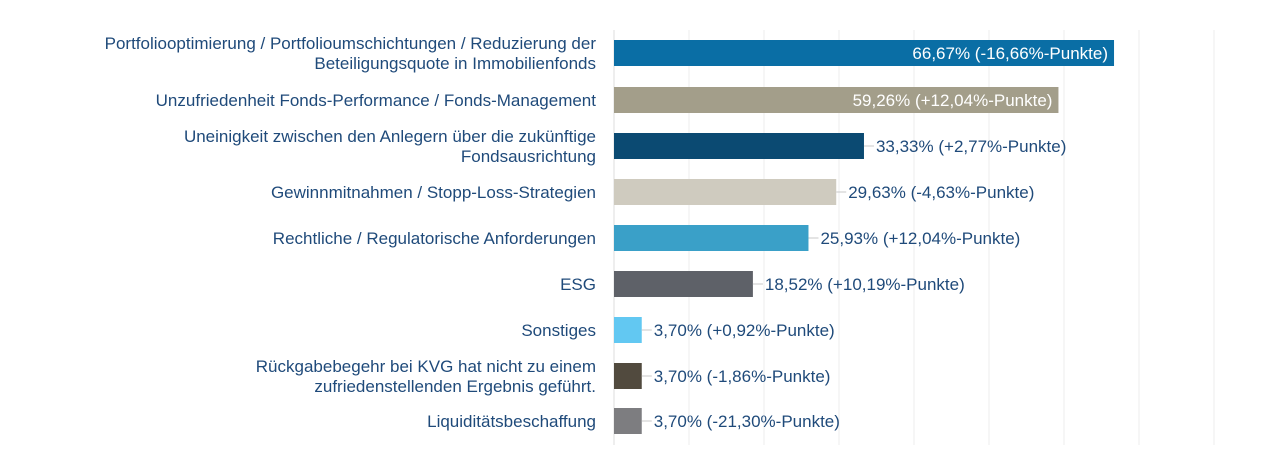 The height and width of the screenshot is (456, 1280). Describe the element at coordinates (742, 376) in the screenshot. I see `data-label: 3,70% (-1,86%-Punkte)` at that location.